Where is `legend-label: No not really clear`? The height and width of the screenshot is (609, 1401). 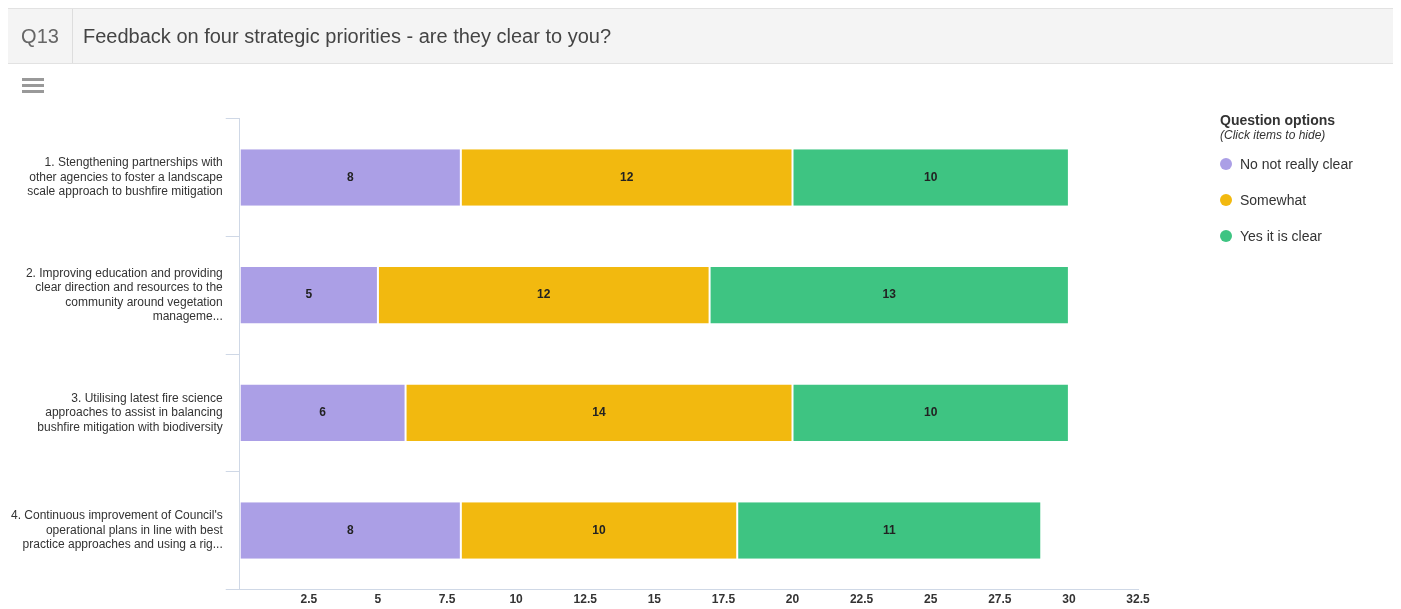 legend-label: No not really clear is located at coordinates (1296, 164).